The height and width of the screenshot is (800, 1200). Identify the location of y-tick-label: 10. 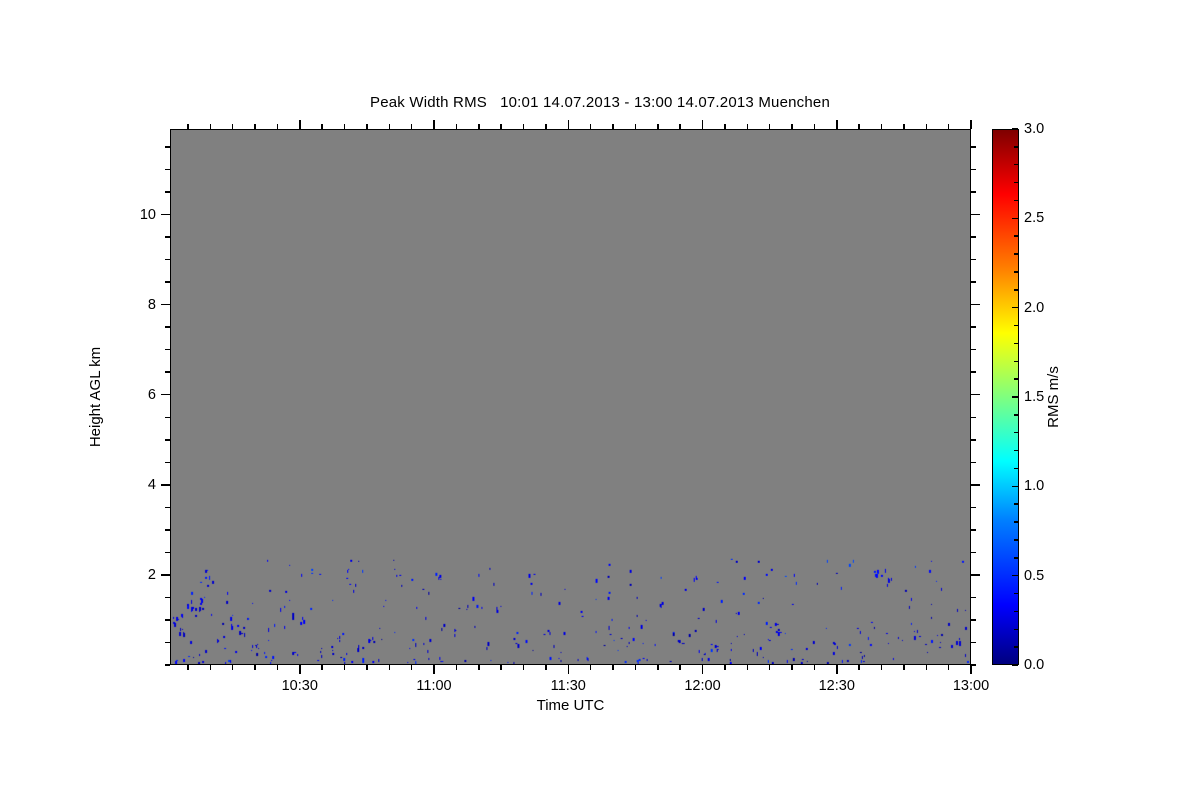
(147, 214).